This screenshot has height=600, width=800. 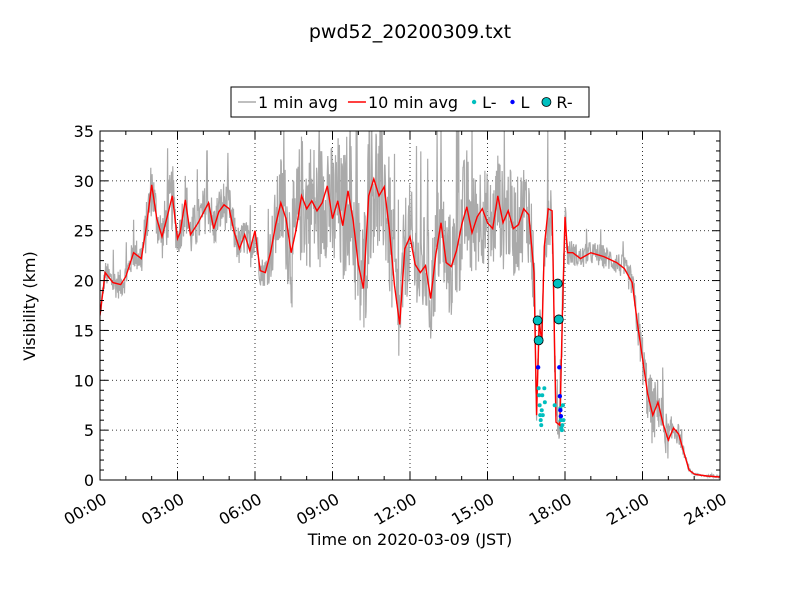 I want to click on y-tick-label: 30, so click(x=84, y=181).